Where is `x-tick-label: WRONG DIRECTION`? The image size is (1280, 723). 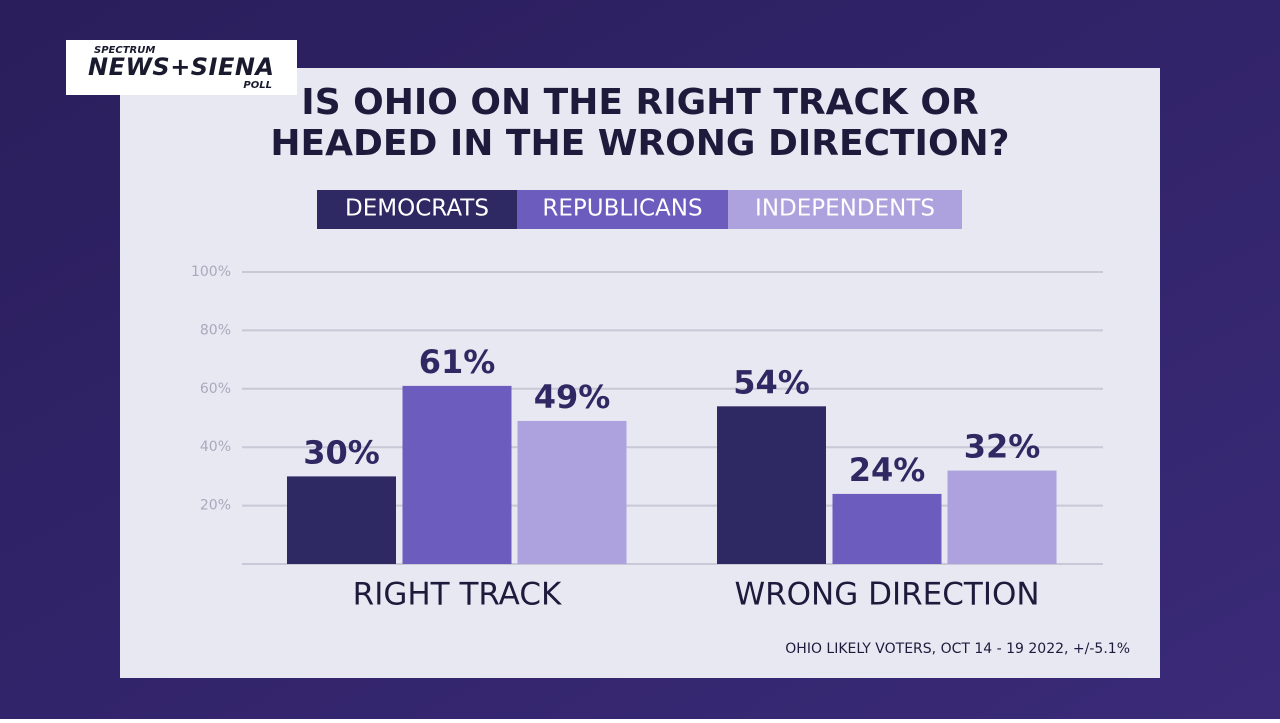 x-tick-label: WRONG DIRECTION is located at coordinates (886, 595).